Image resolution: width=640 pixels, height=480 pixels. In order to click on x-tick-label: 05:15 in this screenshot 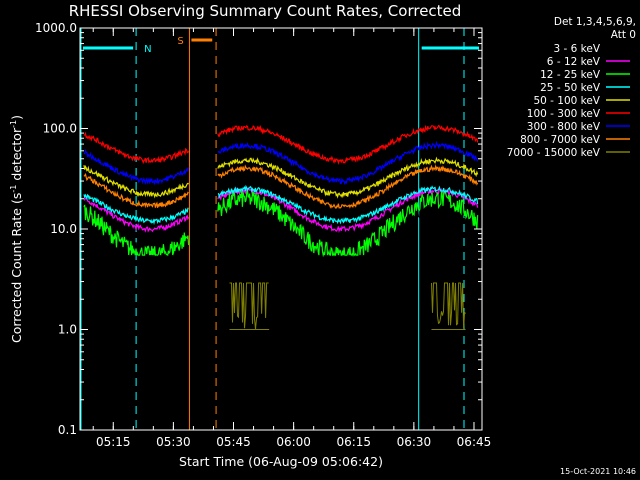, I will do `click(113, 442)`.